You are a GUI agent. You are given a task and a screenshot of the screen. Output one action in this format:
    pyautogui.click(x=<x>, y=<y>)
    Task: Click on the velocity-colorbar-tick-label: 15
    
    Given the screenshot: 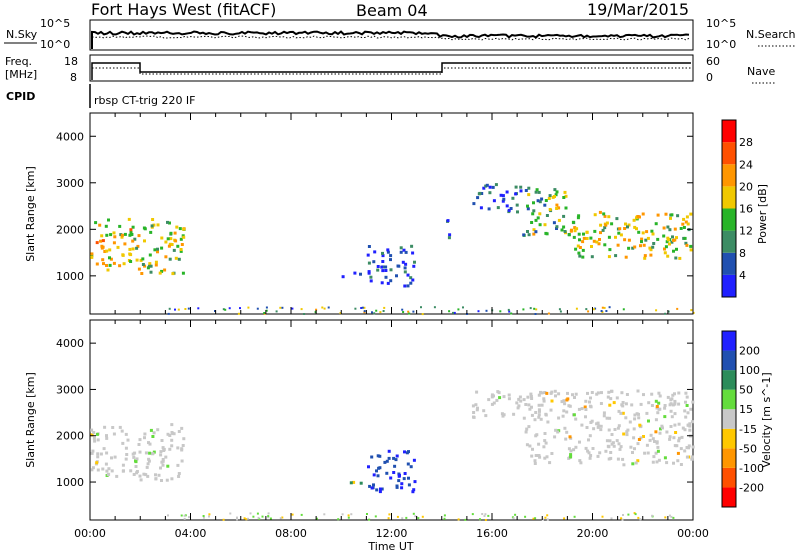 What is the action you would take?
    pyautogui.click(x=746, y=409)
    